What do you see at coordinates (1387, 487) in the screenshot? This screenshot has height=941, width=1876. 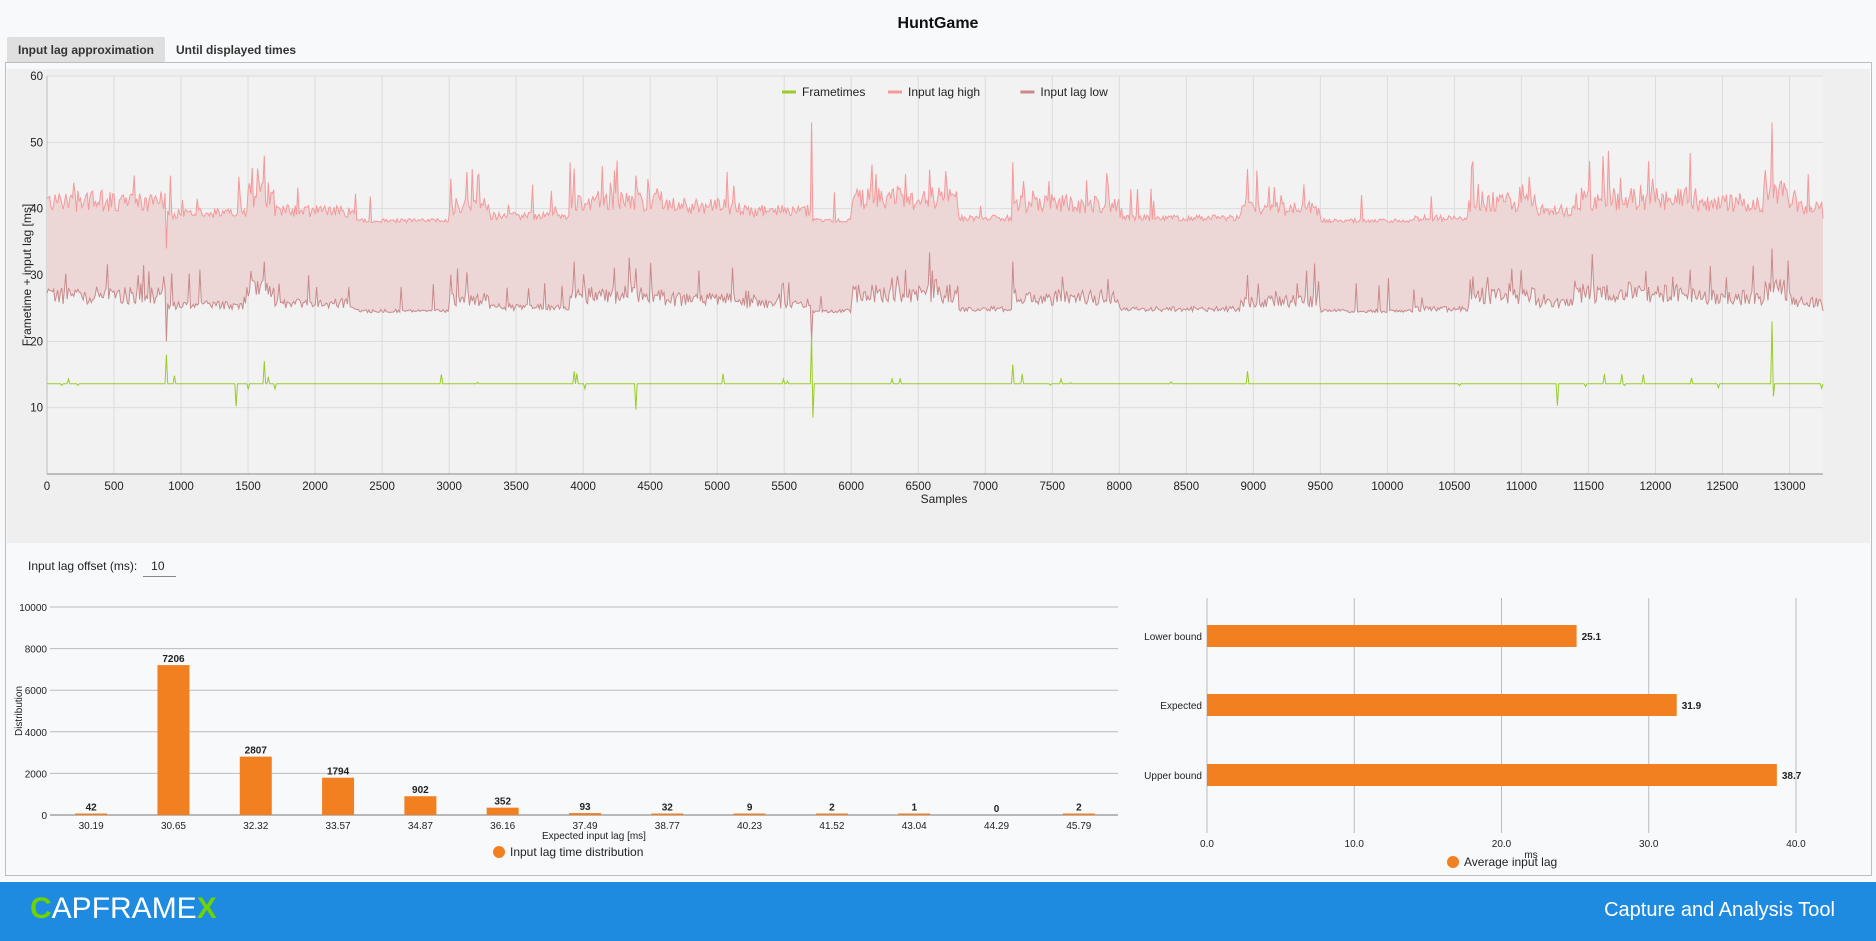 I see `x-tick-label: 10000` at bounding box center [1387, 487].